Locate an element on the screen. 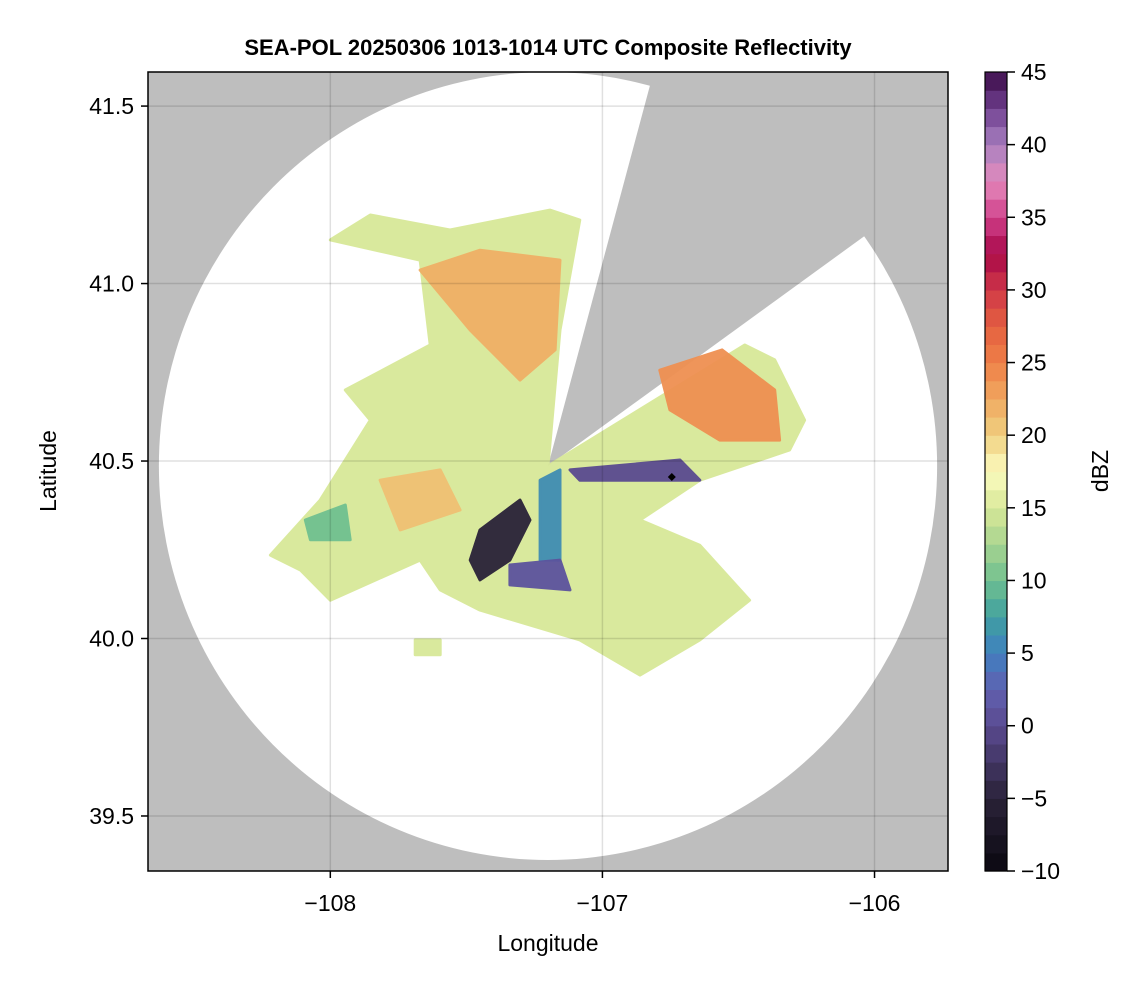 The image size is (1146, 990). y-tick-label: 41.5 is located at coordinates (111, 106).